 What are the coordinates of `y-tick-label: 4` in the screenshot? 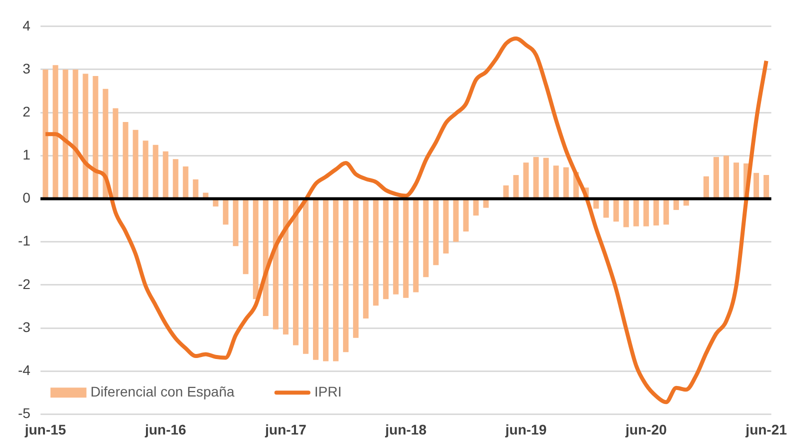 It's located at (26, 25).